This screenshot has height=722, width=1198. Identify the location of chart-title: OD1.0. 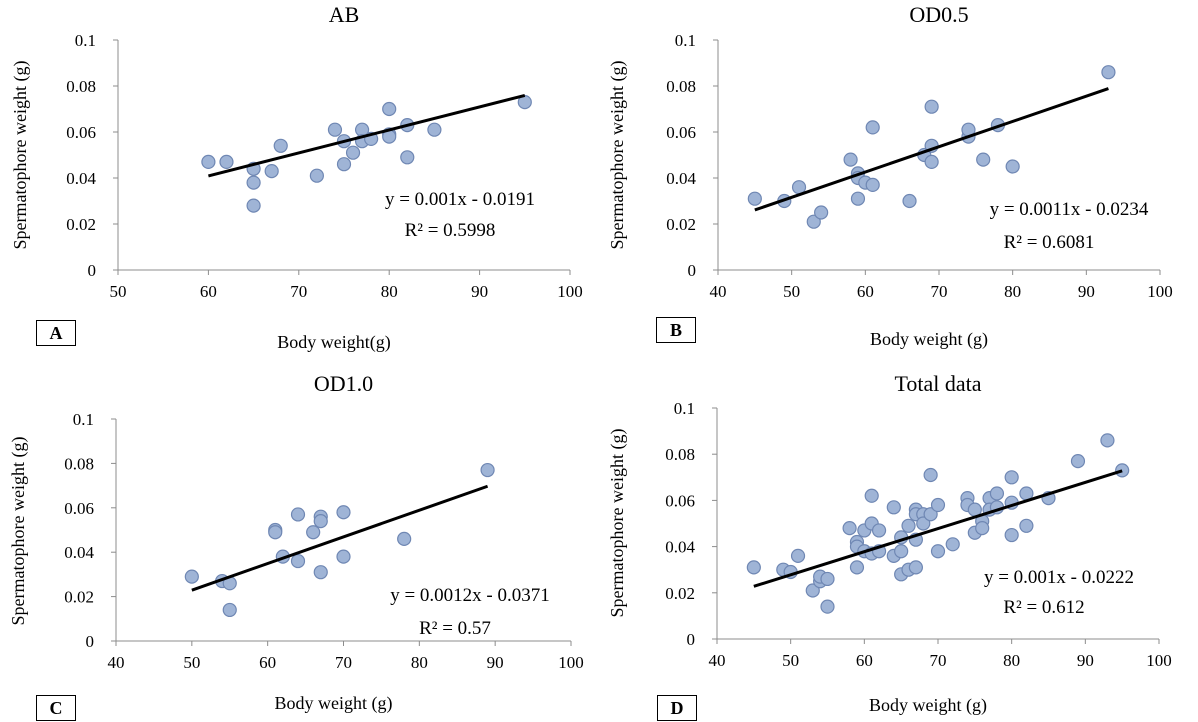
(343, 383).